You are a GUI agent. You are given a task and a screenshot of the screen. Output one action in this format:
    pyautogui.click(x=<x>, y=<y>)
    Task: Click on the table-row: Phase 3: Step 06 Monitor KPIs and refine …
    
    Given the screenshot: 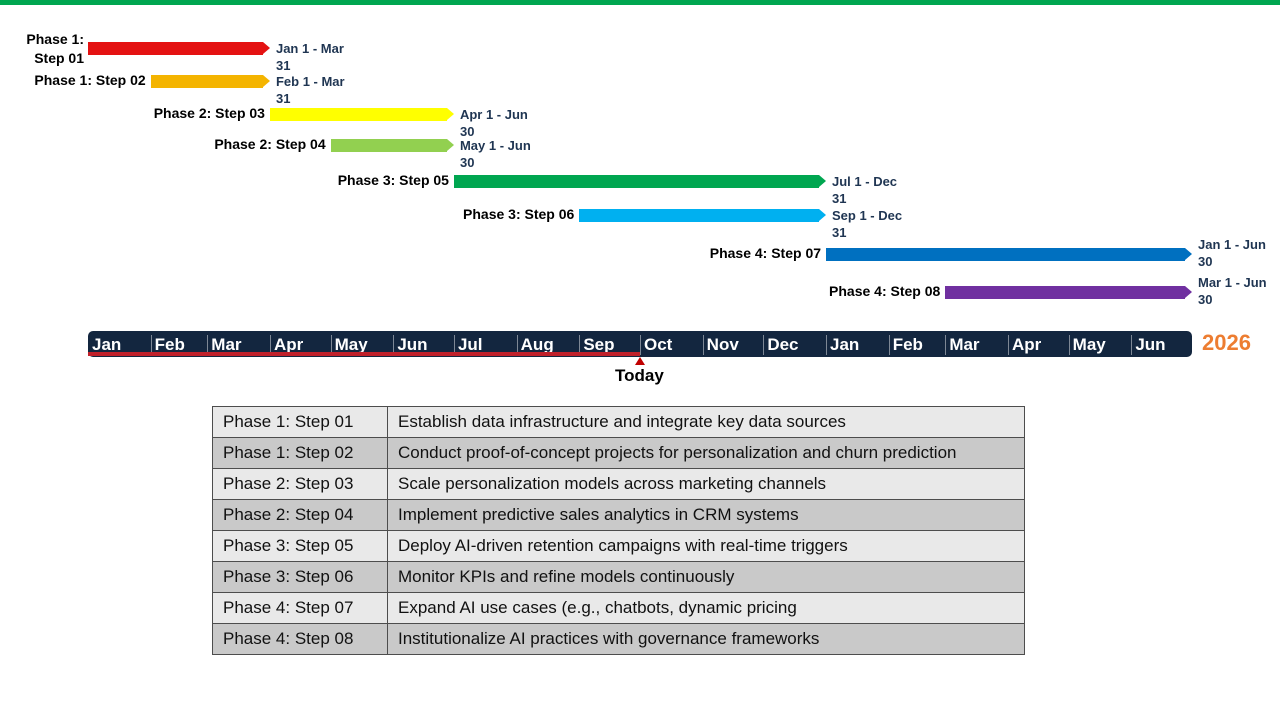 What is the action you would take?
    pyautogui.click(x=618, y=577)
    